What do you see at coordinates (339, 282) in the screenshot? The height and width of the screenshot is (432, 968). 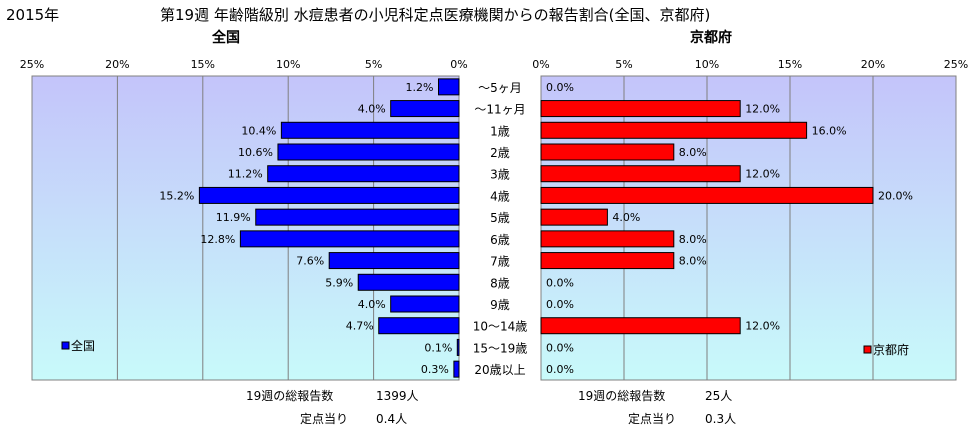 I see `national-value-label: 5.9%` at bounding box center [339, 282].